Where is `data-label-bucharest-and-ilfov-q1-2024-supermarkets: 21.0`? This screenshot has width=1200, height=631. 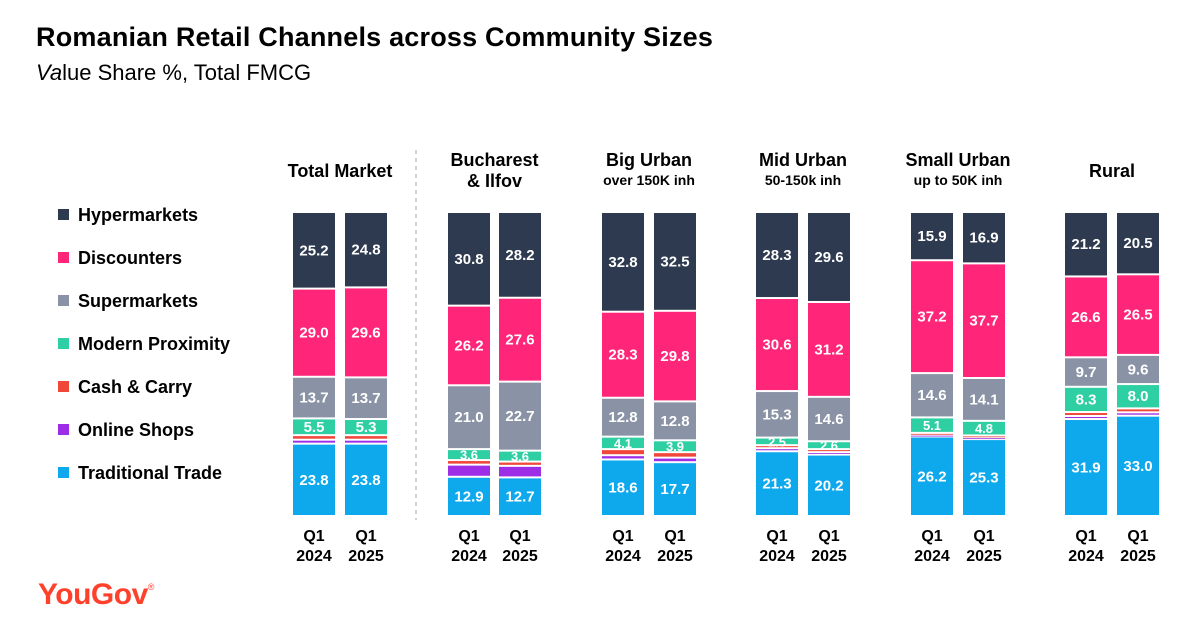
data-label-bucharest-and-ilfov-q1-2024-supermarkets: 21.0 is located at coordinates (468, 417).